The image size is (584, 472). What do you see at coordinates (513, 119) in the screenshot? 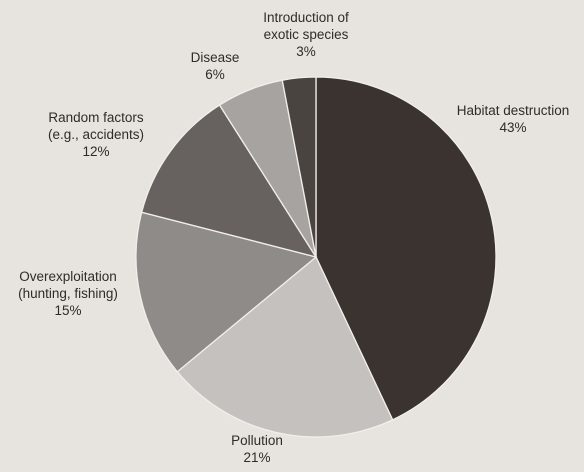
I see `slice-label-0: Habitat destruction 43%` at bounding box center [513, 119].